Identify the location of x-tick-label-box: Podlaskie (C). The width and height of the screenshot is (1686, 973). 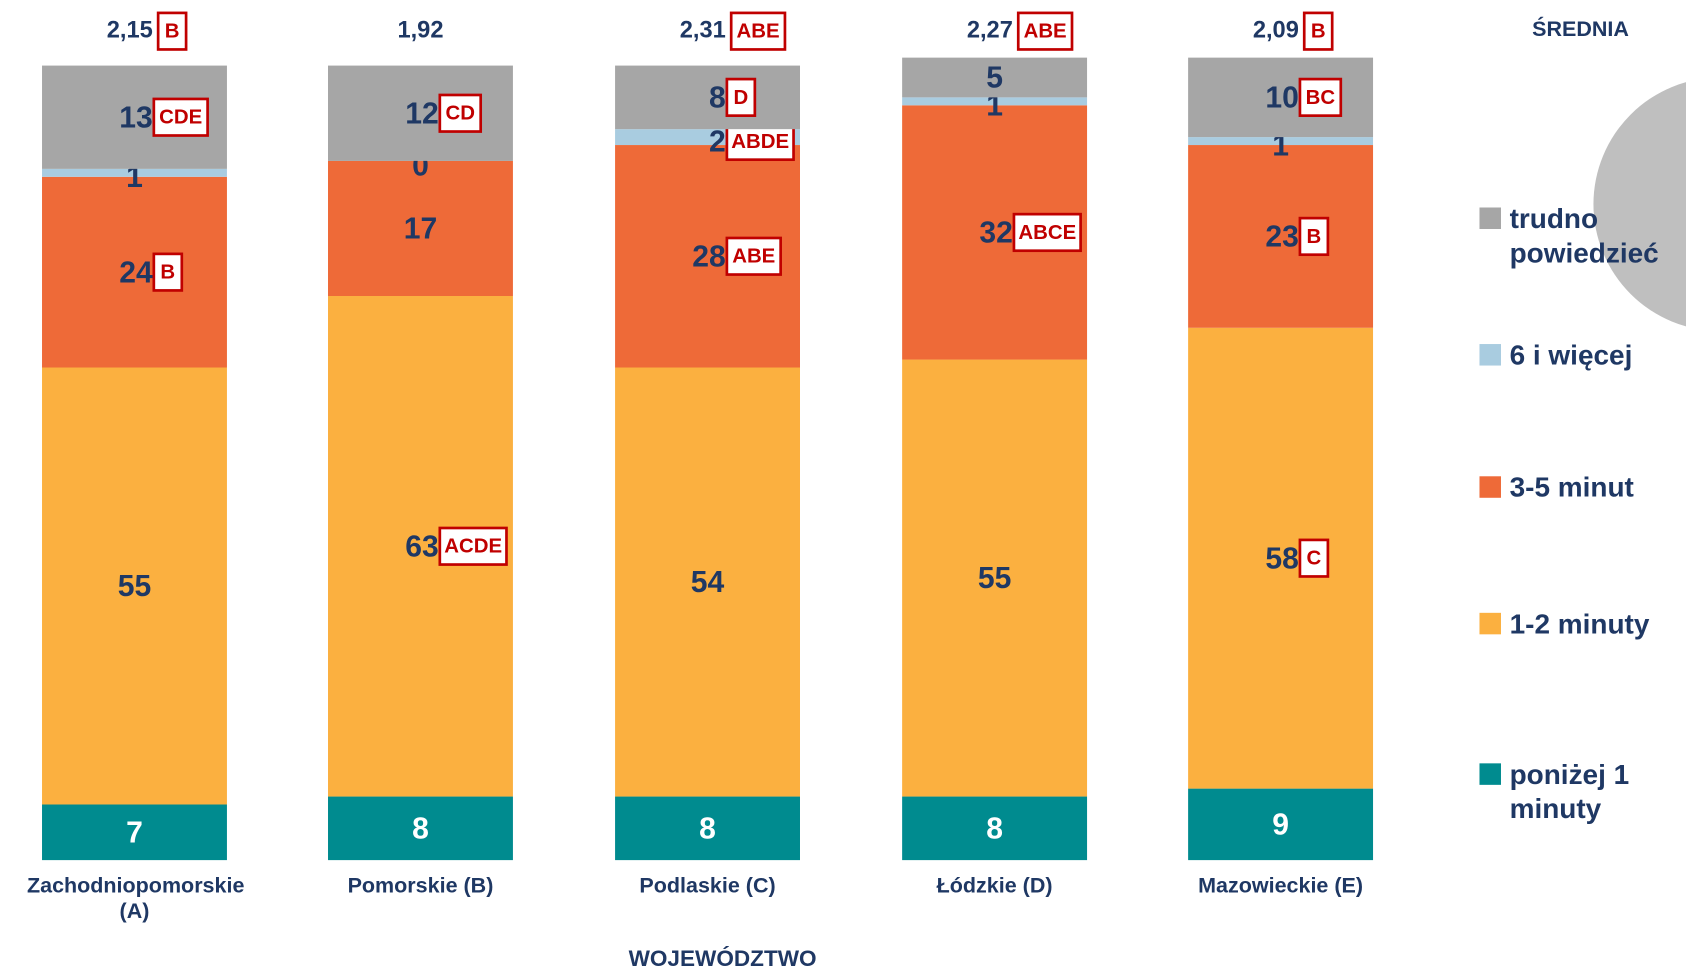
(707, 886).